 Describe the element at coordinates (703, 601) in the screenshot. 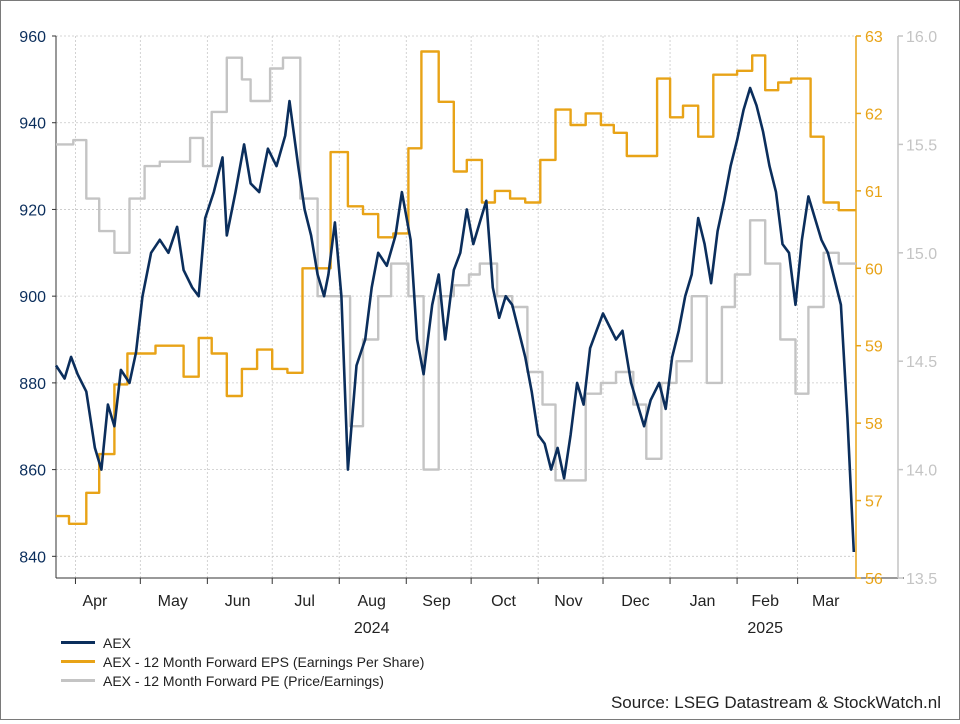

I see `x-tick-label: Jan` at that location.